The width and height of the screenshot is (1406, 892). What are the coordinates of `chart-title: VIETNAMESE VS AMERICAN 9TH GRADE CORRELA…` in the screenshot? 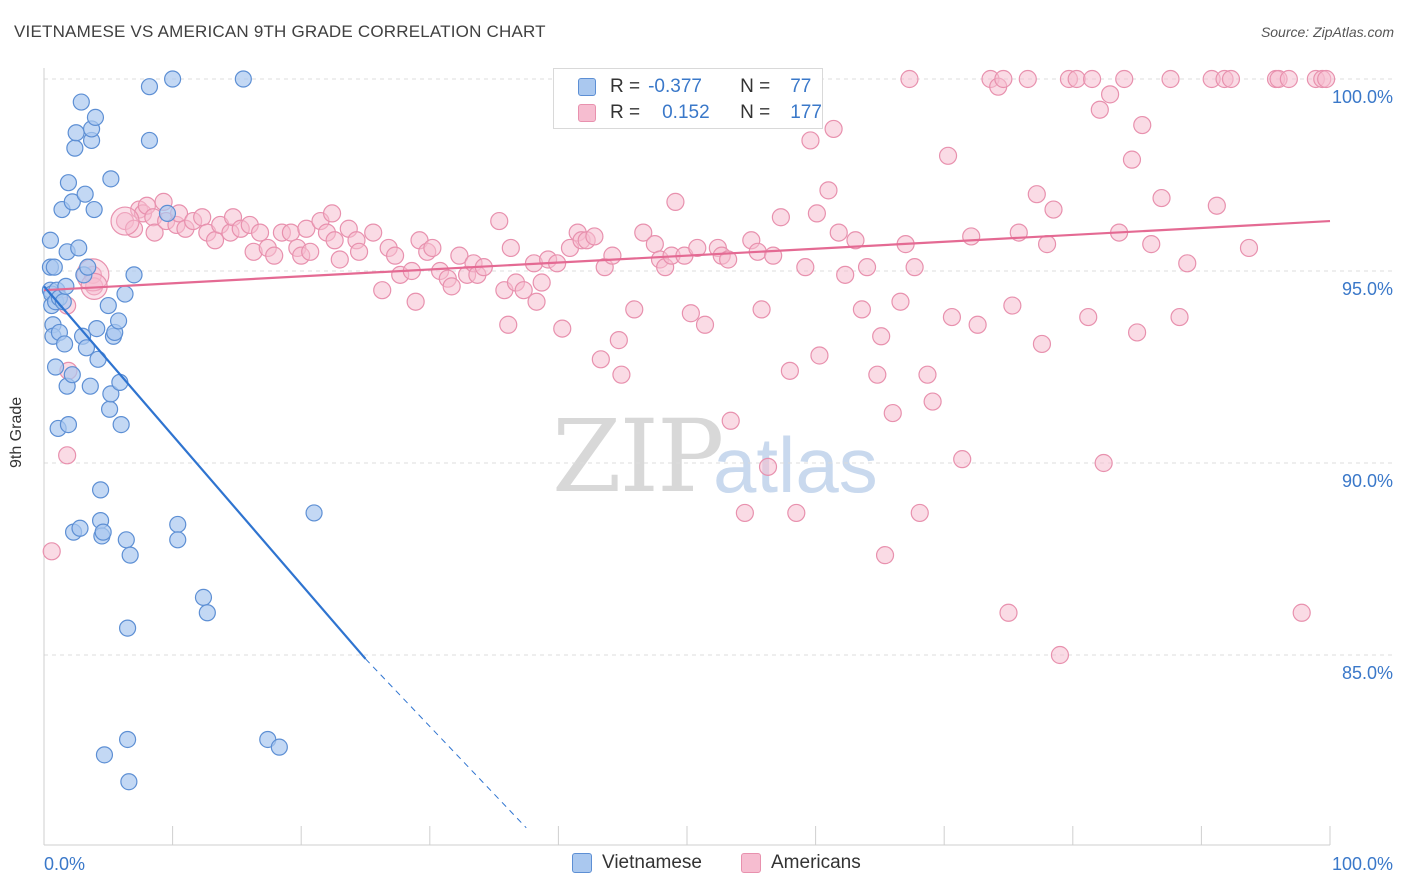 It's located at (280, 31).